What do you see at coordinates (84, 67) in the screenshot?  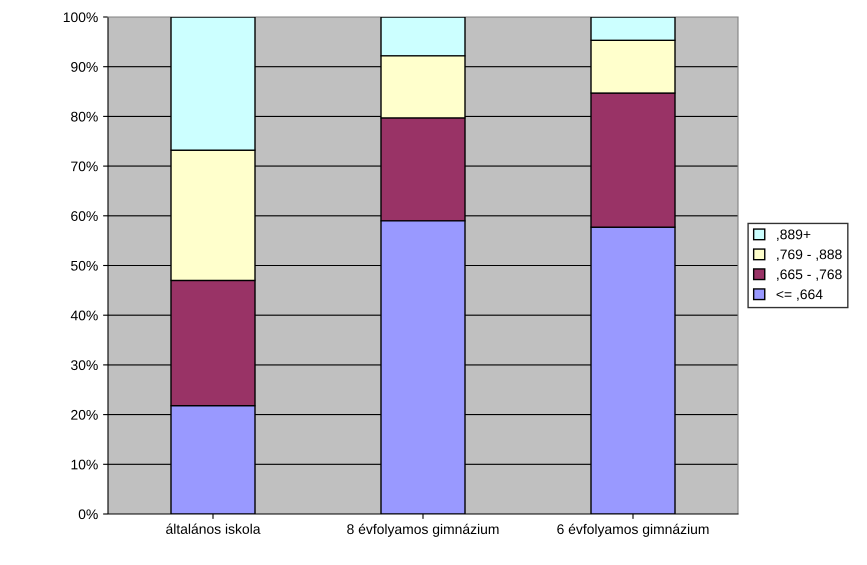 I see `y-tick-label: 90%` at bounding box center [84, 67].